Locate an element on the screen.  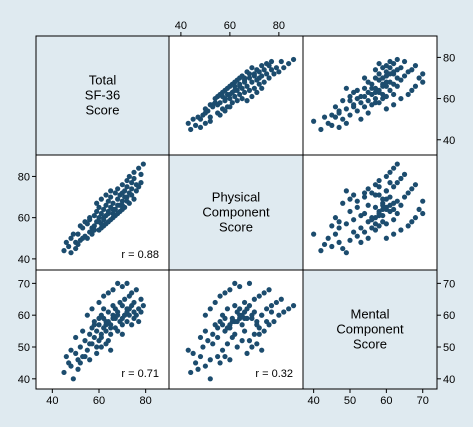
correlation-label-1: r = 0.71 is located at coordinates (140, 374).